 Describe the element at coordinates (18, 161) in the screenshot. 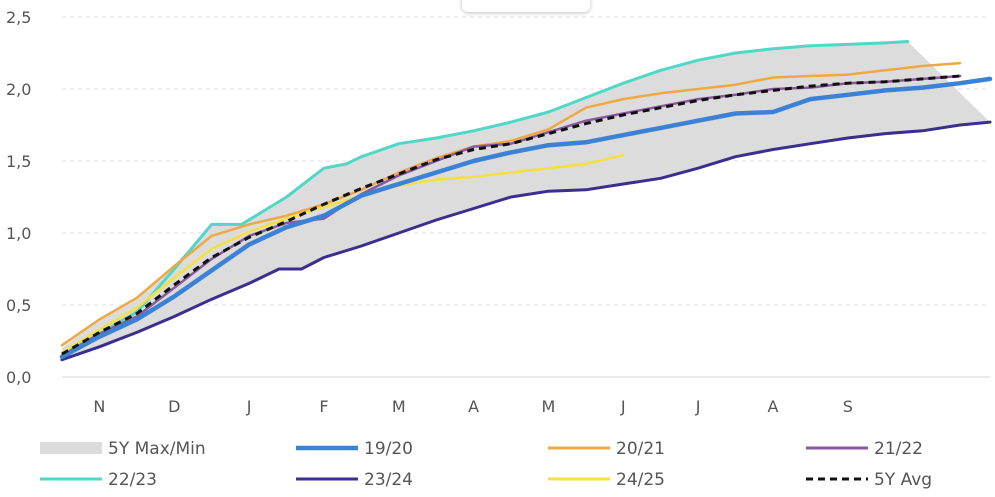

I see `y-tick-label: 1,5` at that location.